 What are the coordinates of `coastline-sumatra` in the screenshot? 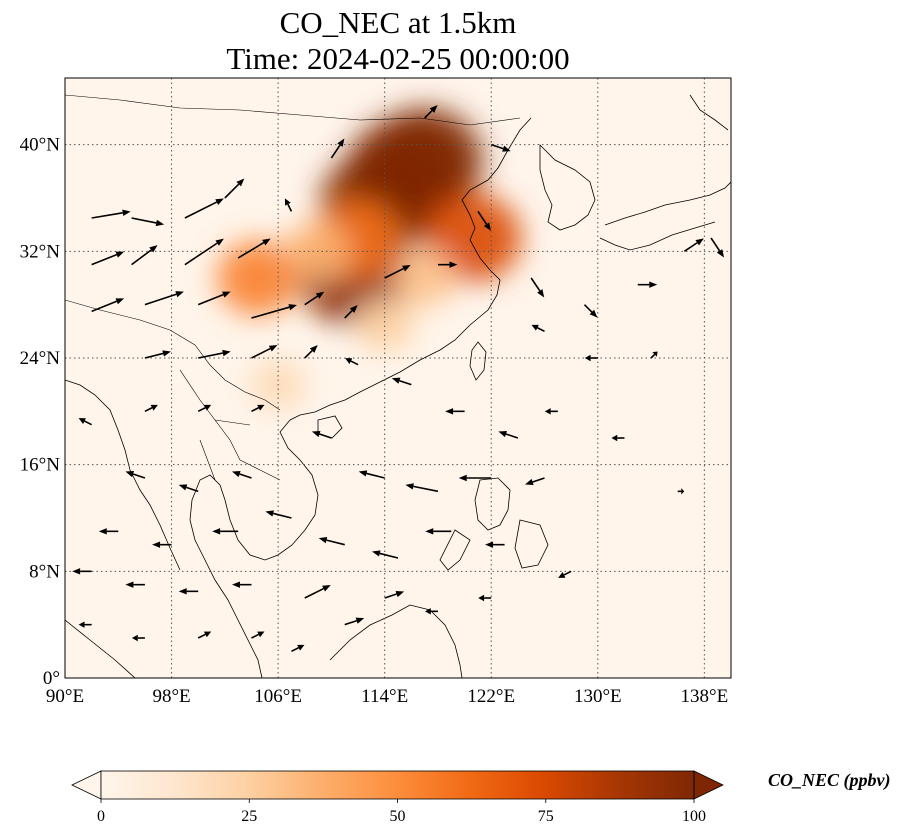 It's located at (100, 648).